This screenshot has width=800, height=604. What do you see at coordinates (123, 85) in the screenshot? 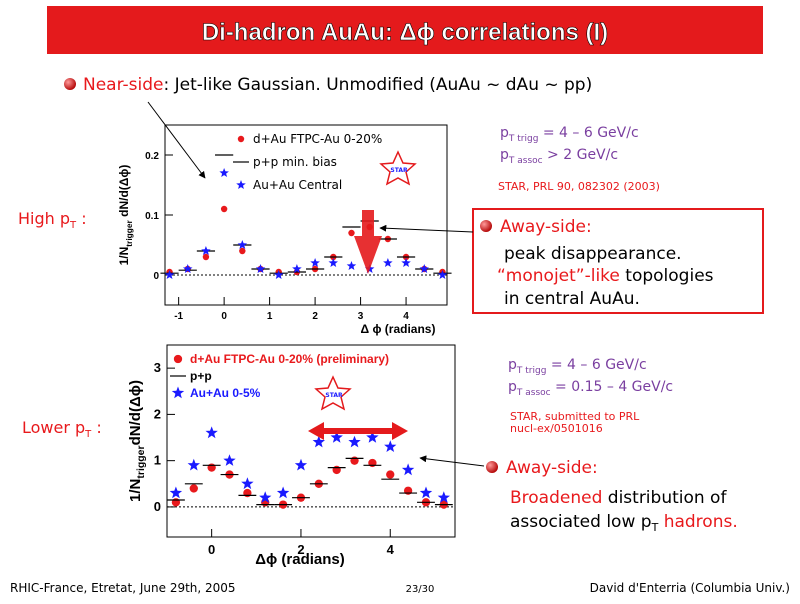
I see `near-side-label: Near-side` at bounding box center [123, 85].